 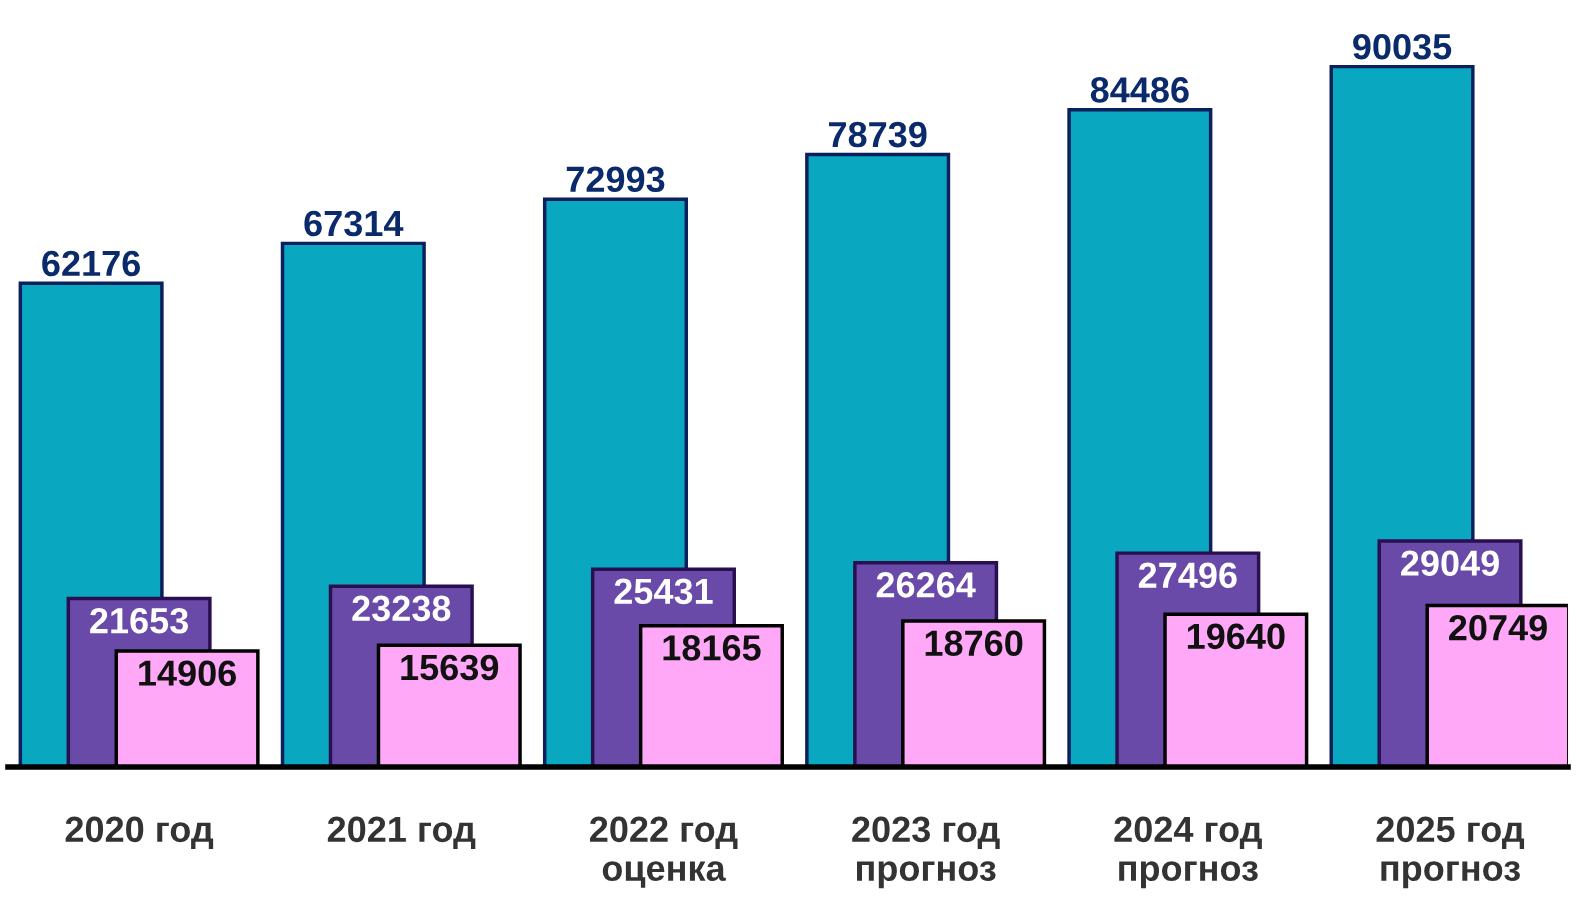 What do you see at coordinates (91, 263) in the screenshot?
I see `data-label: 62176` at bounding box center [91, 263].